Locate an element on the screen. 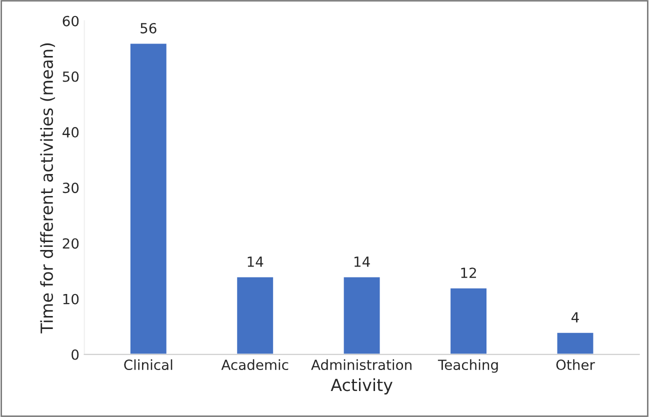 Image resolution: width=649 pixels, height=417 pixels. y-axis-title: Time for different activities (mean) is located at coordinates (48, 188).